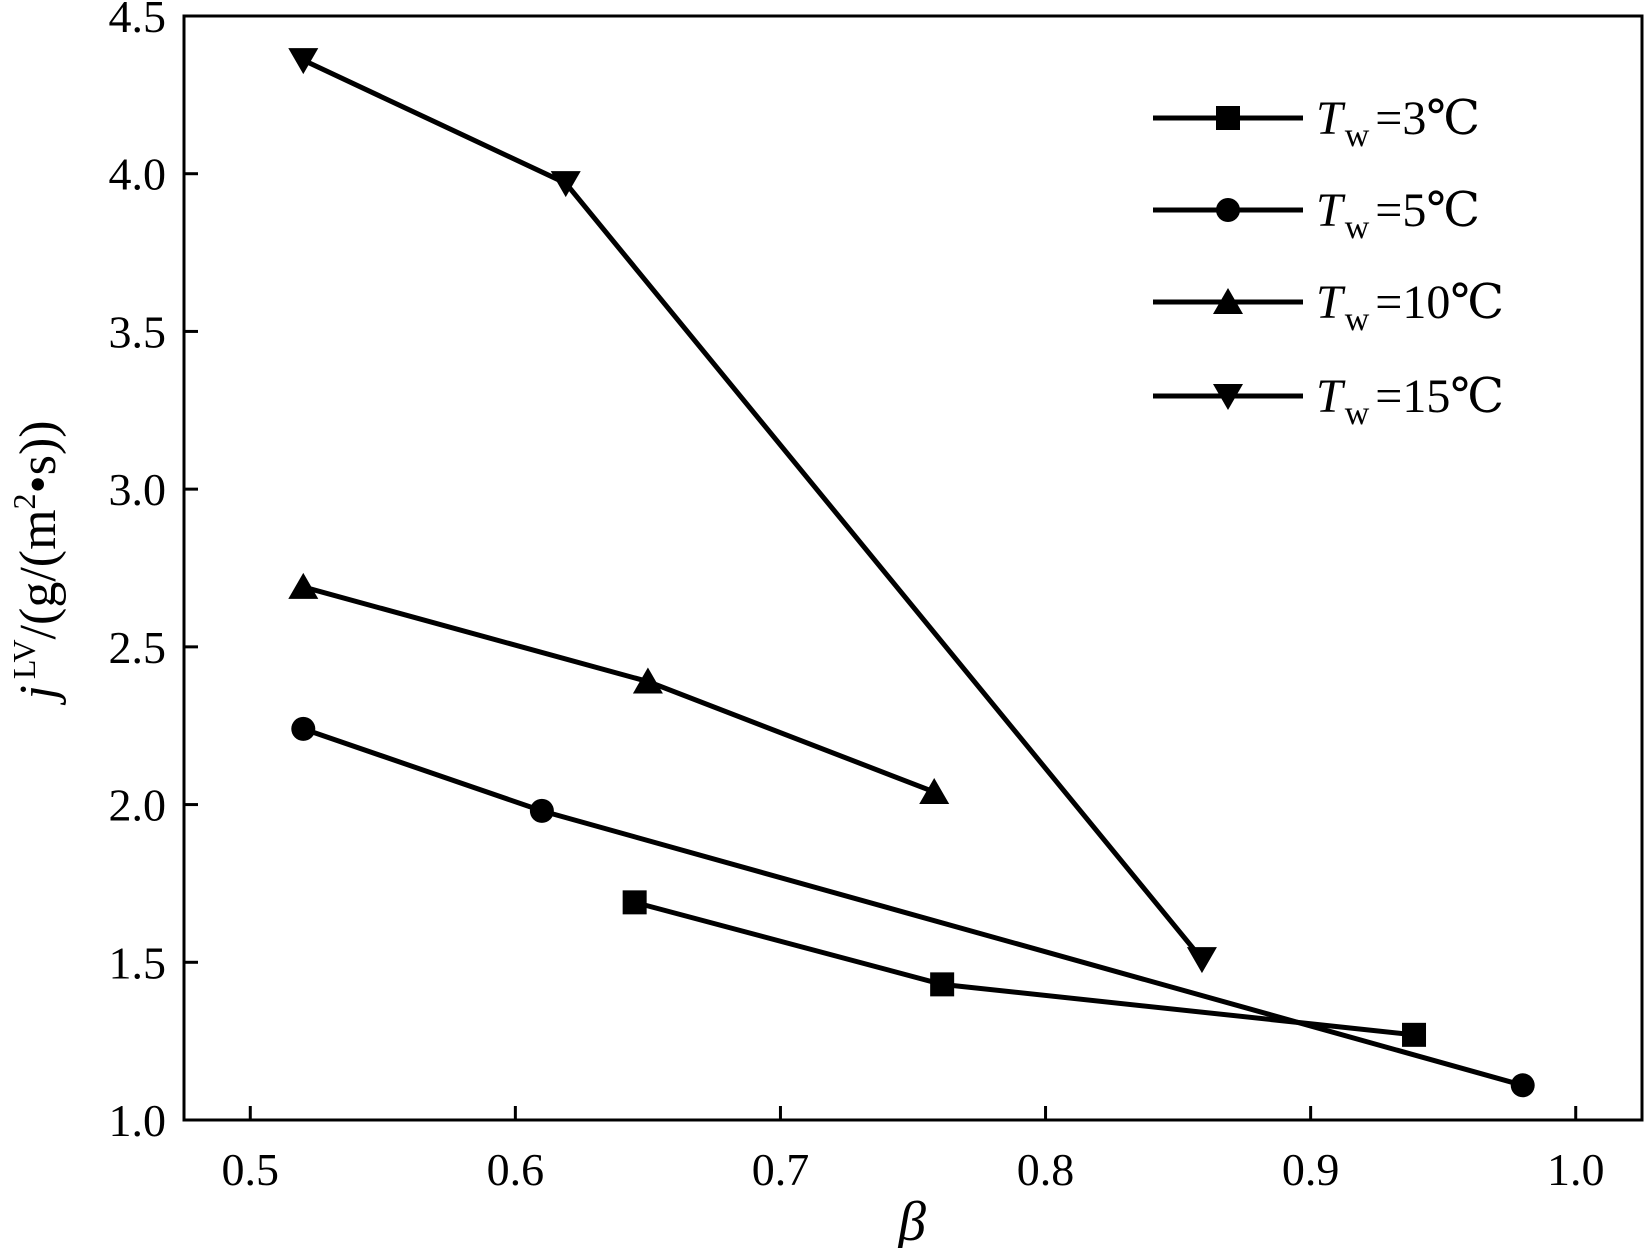  I want to click on legend-label: Tw =10℃, so click(1410, 307).